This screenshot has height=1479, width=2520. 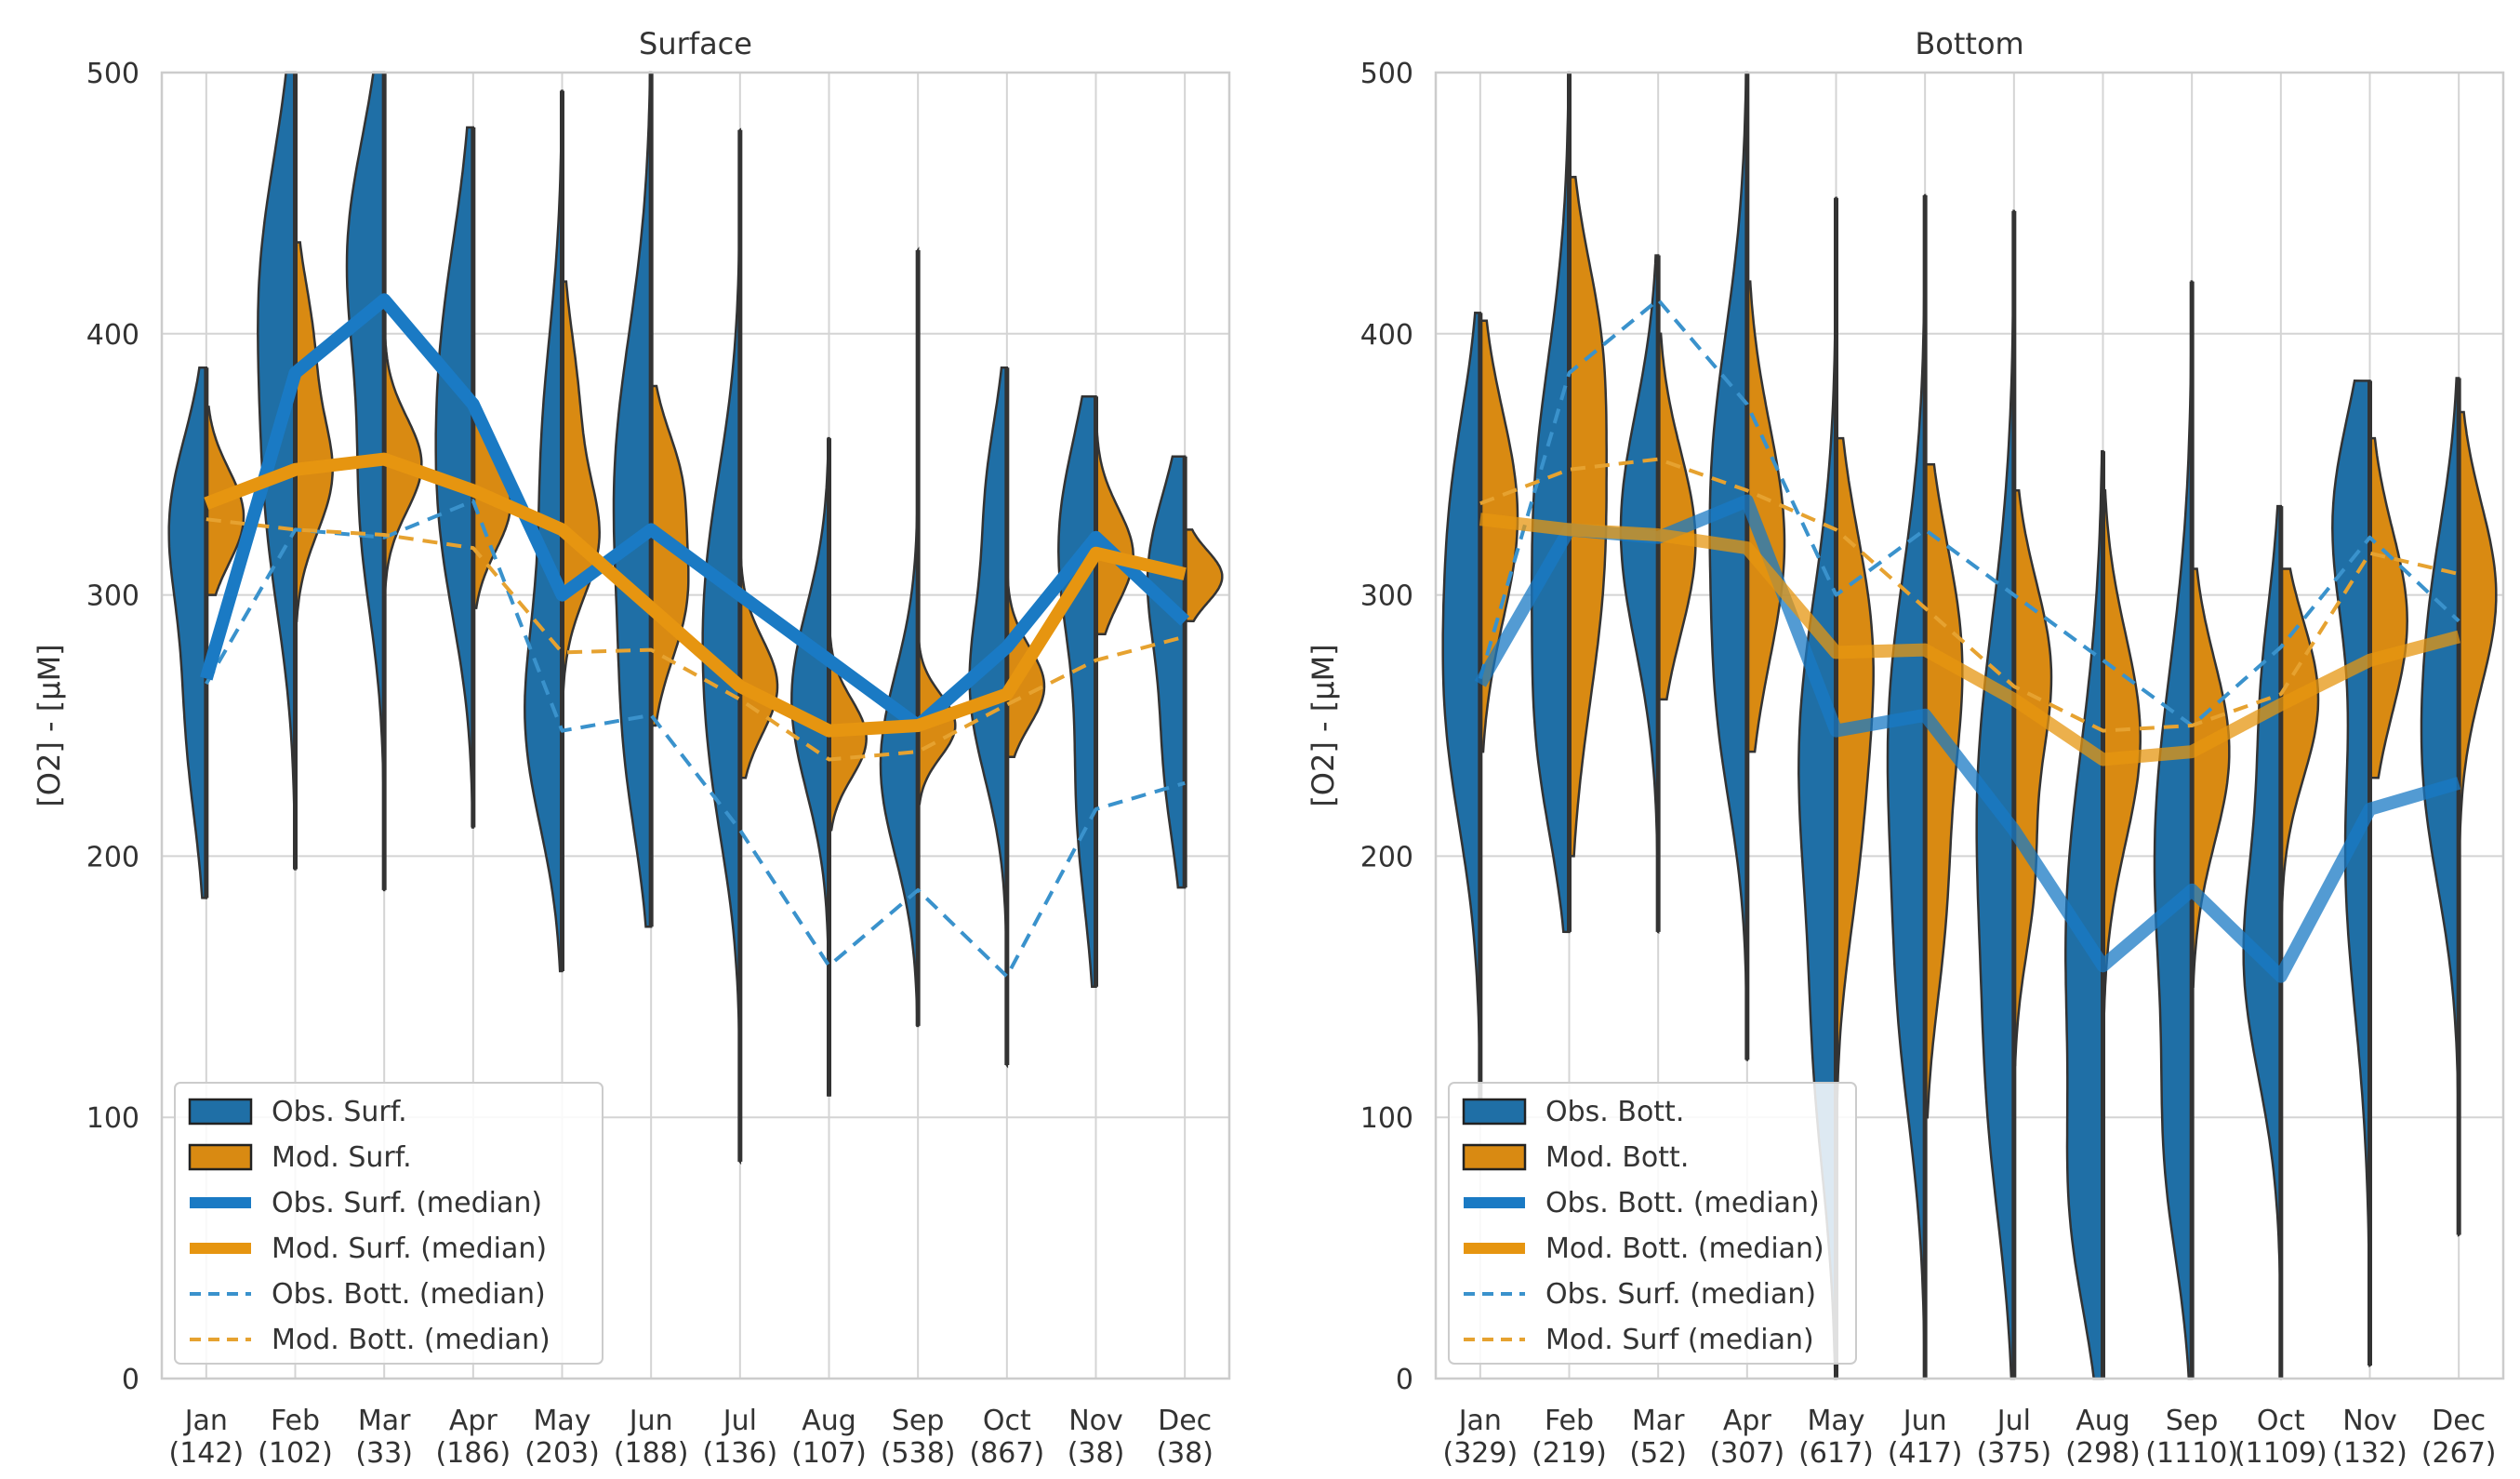 I want to click on x-tick-count: (203), so click(x=562, y=1453).